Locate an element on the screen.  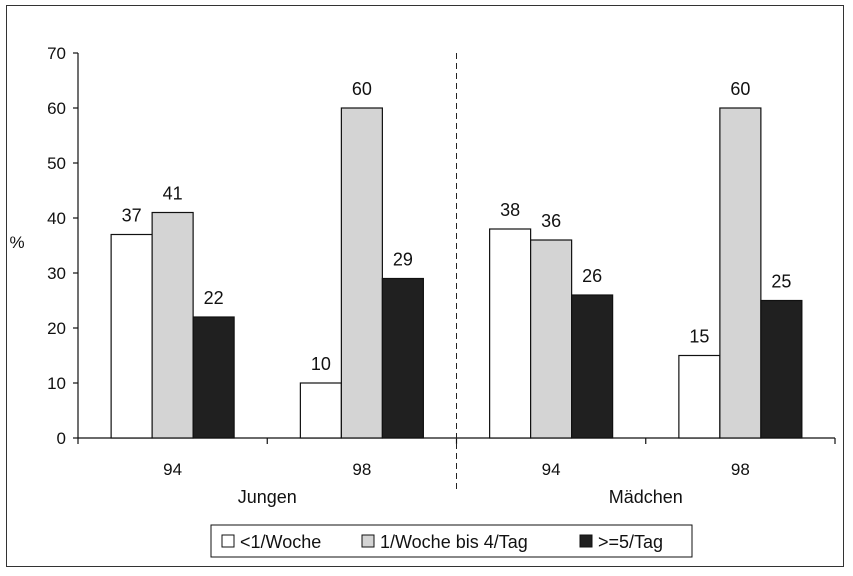
y-tick-label: 60 is located at coordinates (56, 108).